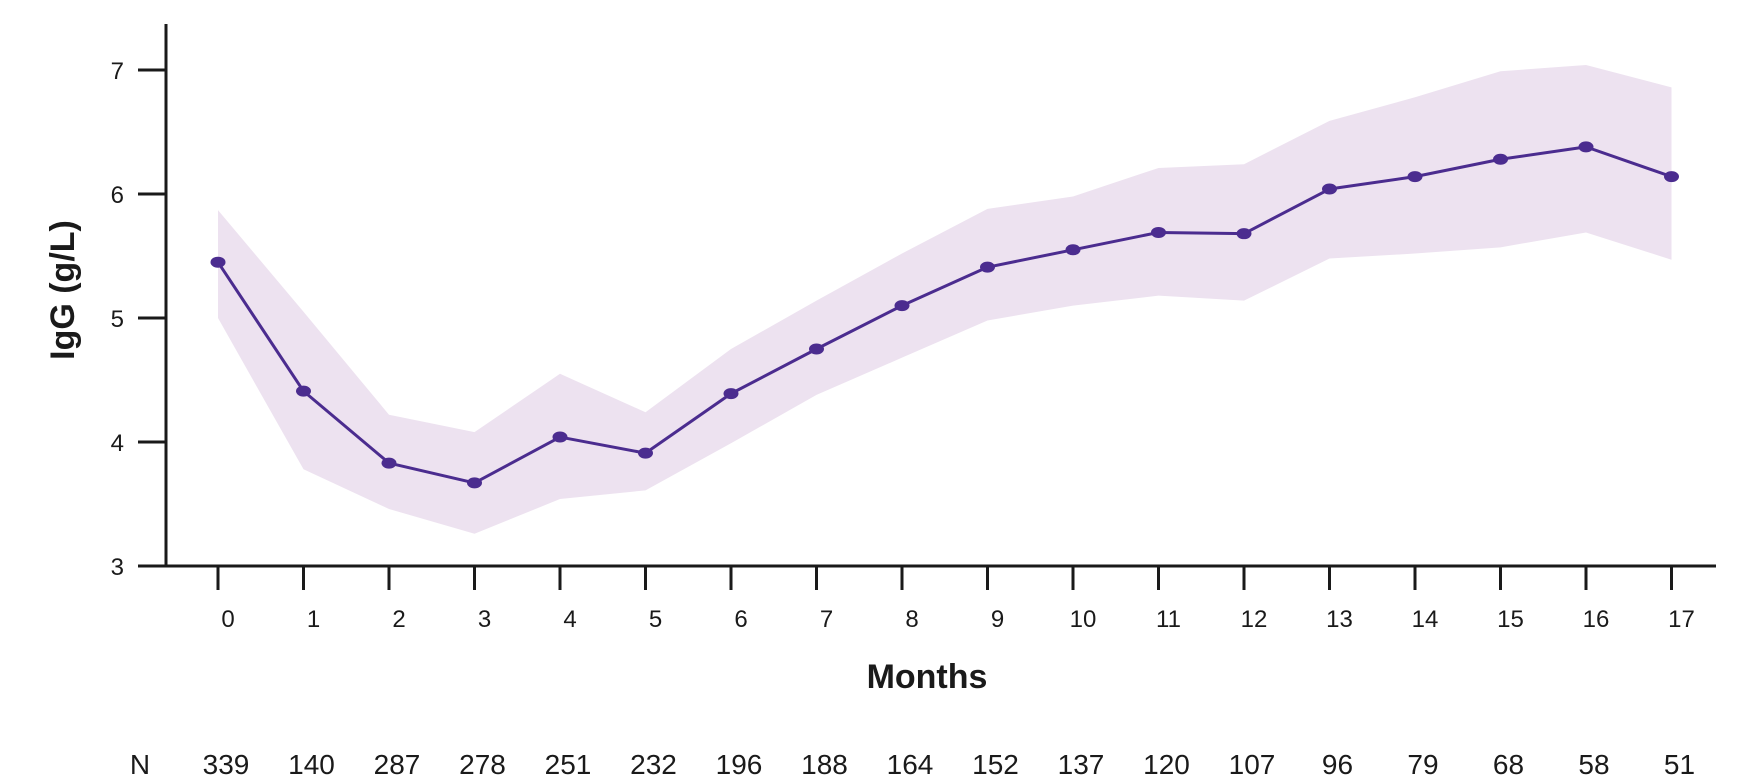 The width and height of the screenshot is (1748, 784). Describe the element at coordinates (1593, 764) in the screenshot. I see `n-value: 58` at that location.